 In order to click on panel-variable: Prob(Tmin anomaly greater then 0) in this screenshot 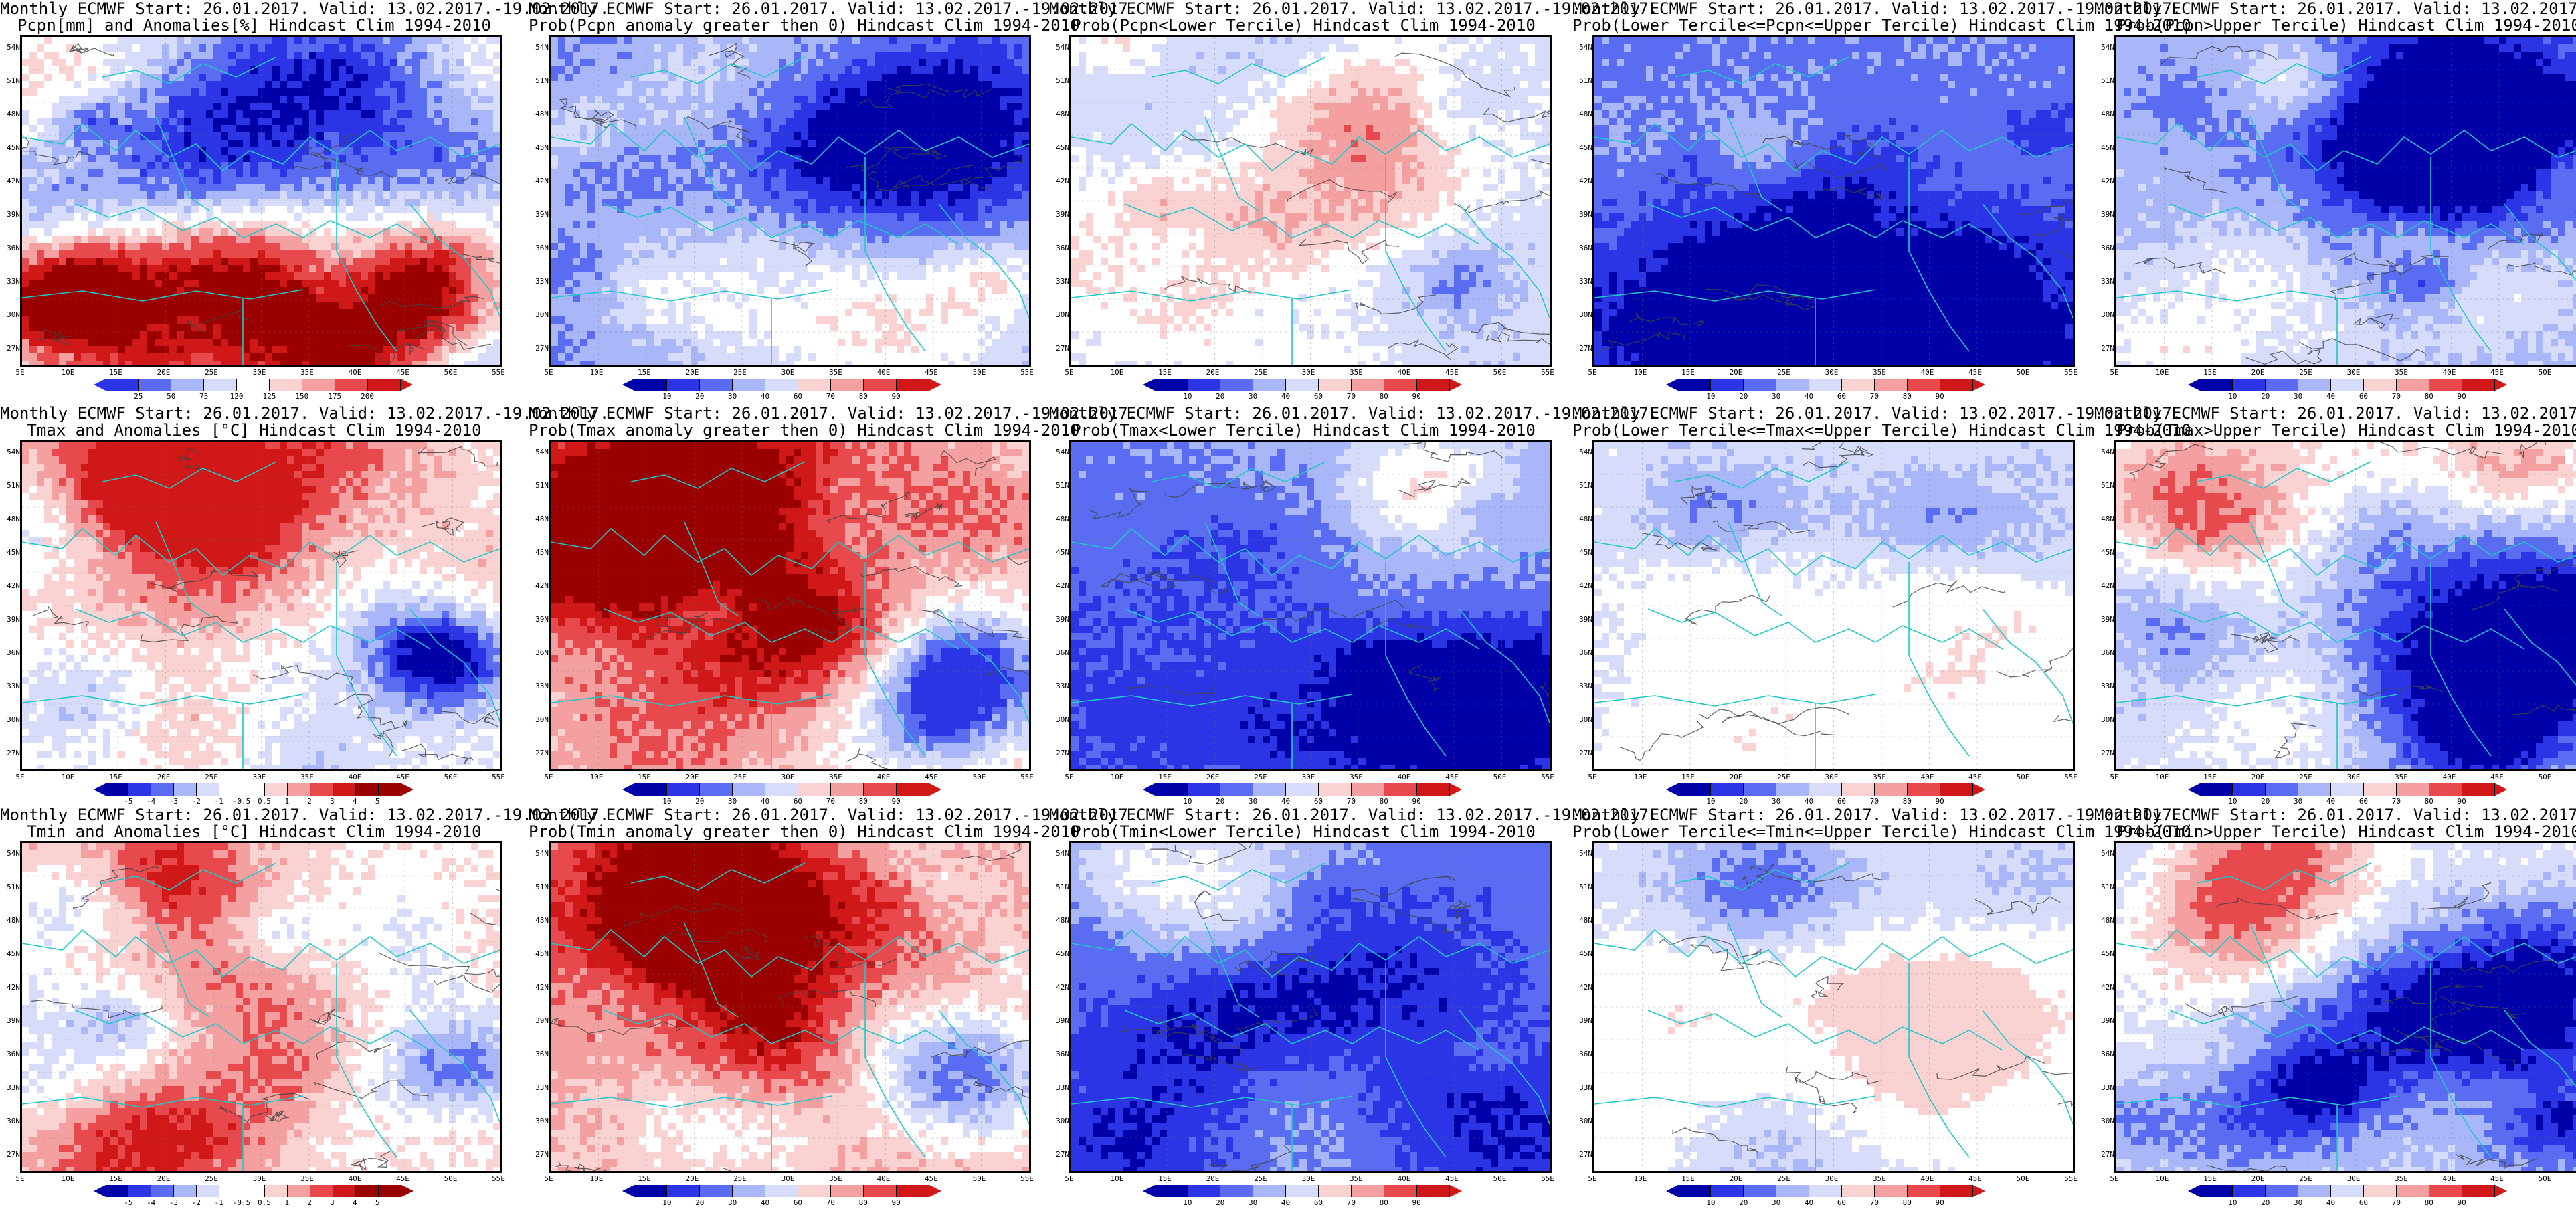, I will do `click(688, 831)`.